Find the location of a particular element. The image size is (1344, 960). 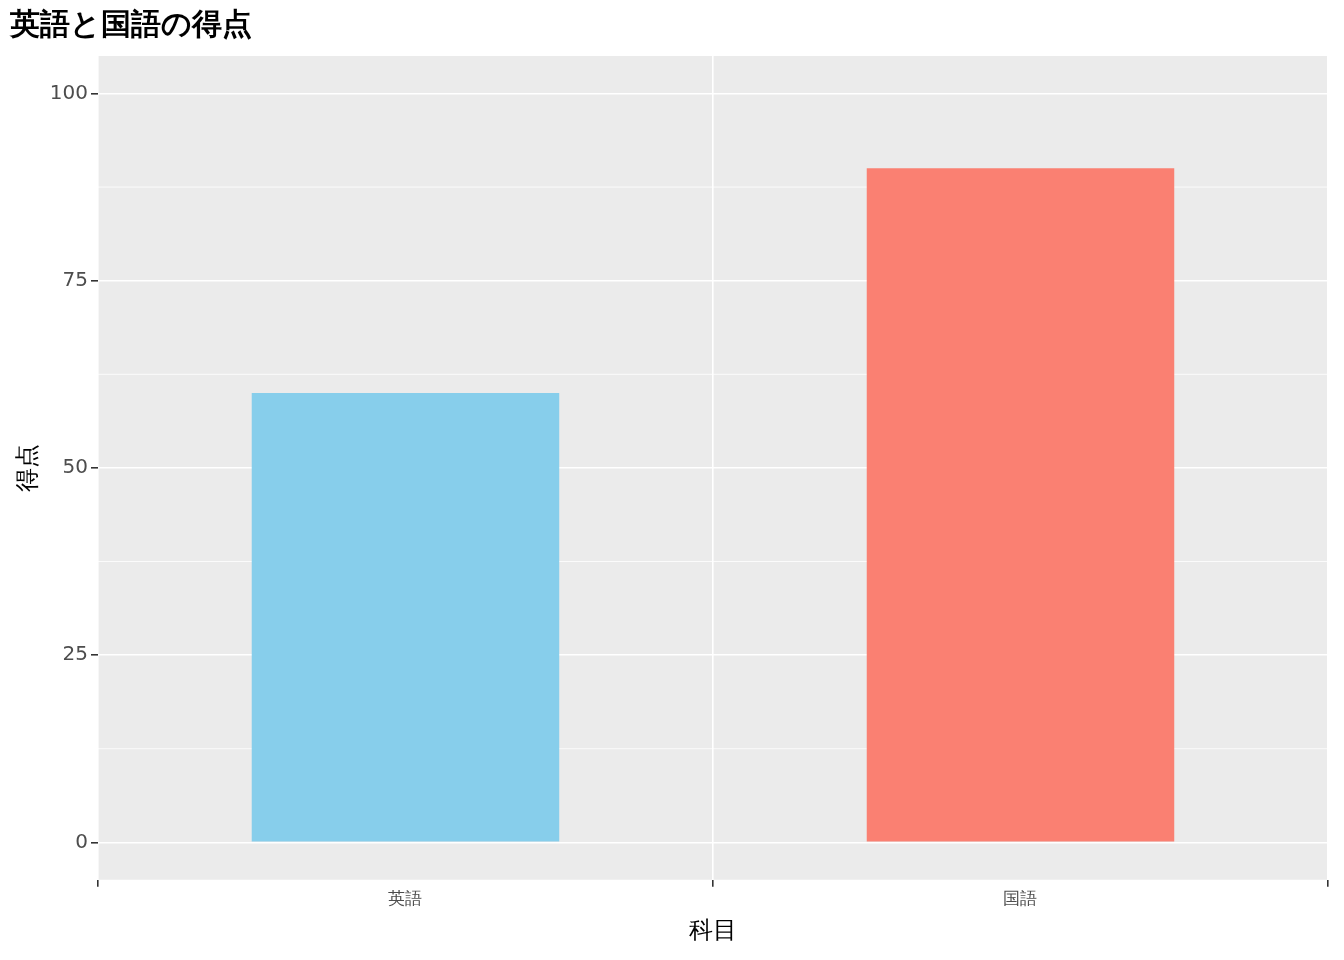

y-tick-label: 25 is located at coordinates (75, 653).